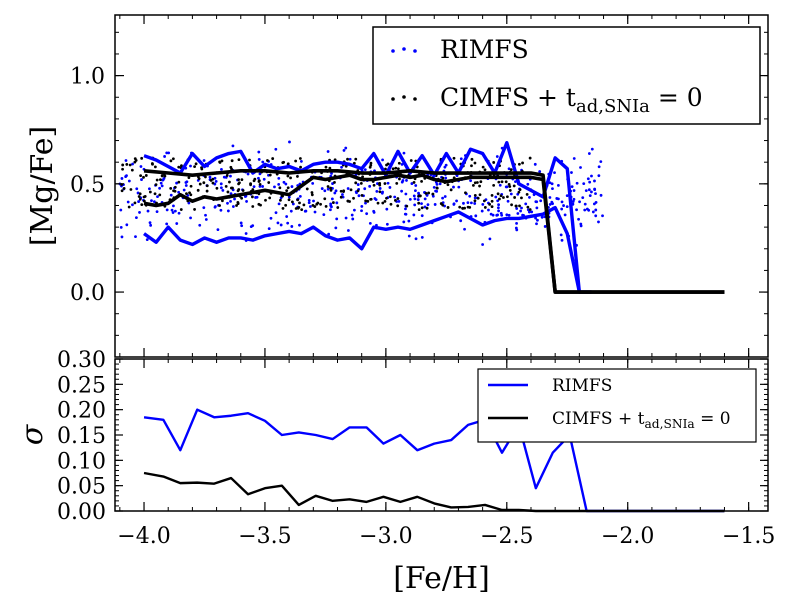 The image size is (800, 600). I want to click on legend-label-rimfs: RIMFS, so click(484, 49).